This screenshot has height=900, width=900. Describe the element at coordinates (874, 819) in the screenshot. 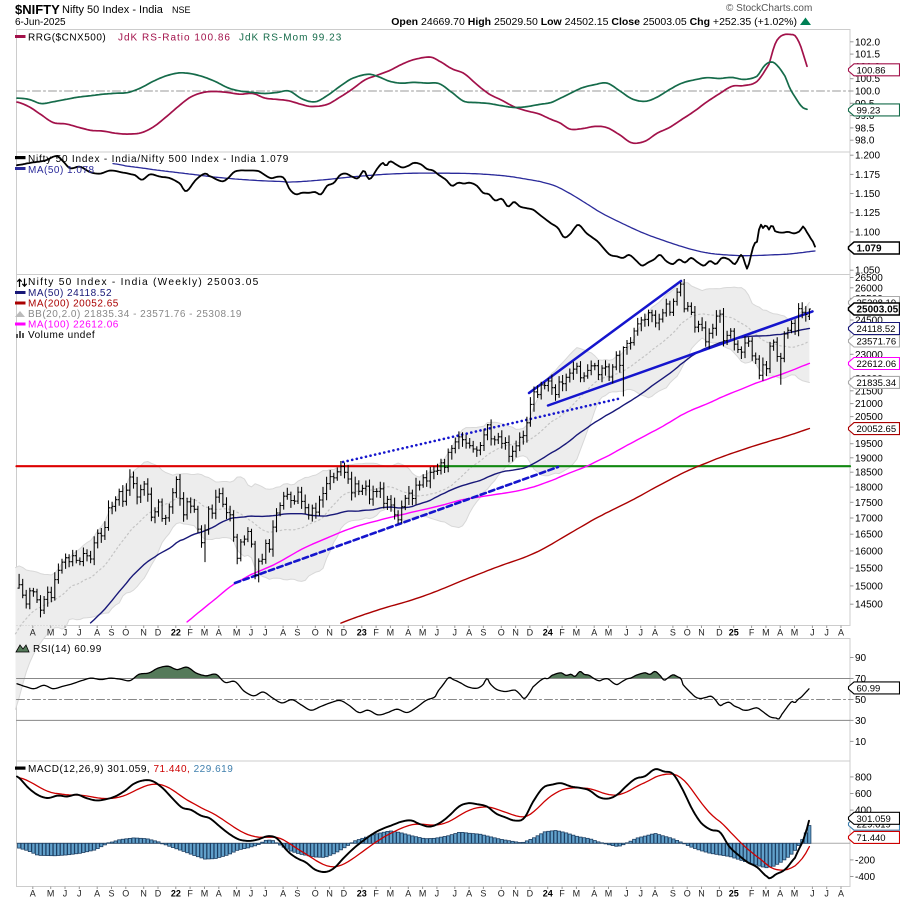

I see `svg-text: 301.059` at that location.